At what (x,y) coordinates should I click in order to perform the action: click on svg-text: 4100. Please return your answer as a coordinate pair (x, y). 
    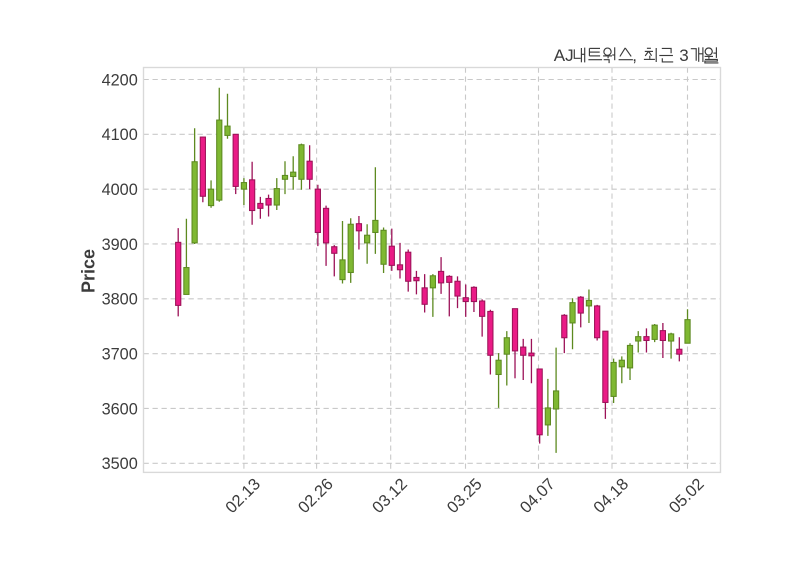
    Looking at the image, I should click on (120, 135).